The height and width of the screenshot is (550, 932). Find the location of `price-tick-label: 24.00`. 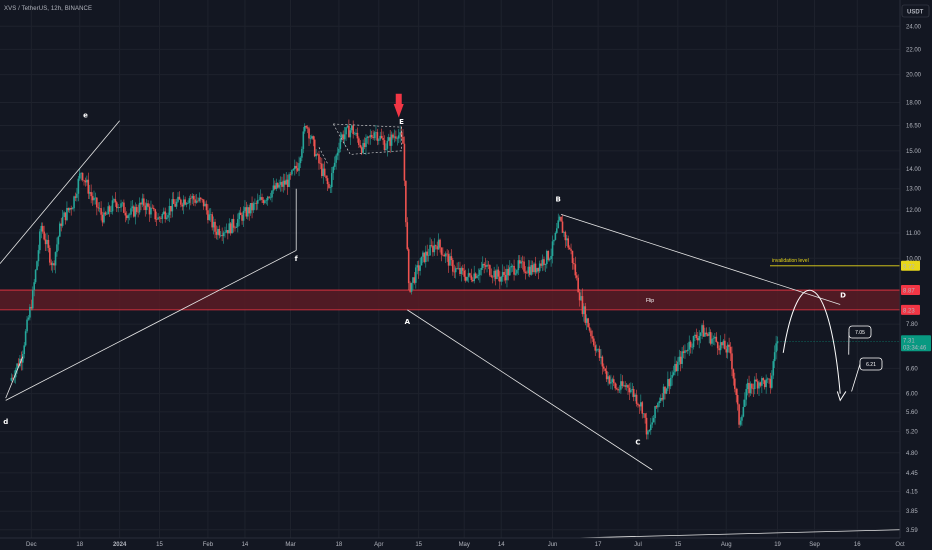

price-tick-label: 24.00 is located at coordinates (914, 27).